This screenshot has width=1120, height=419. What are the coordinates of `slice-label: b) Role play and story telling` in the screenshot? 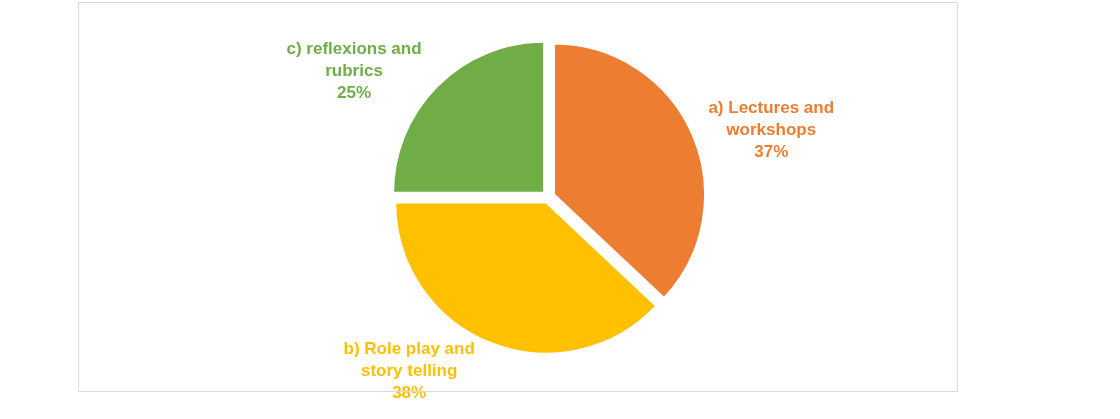 It's located at (409, 359).